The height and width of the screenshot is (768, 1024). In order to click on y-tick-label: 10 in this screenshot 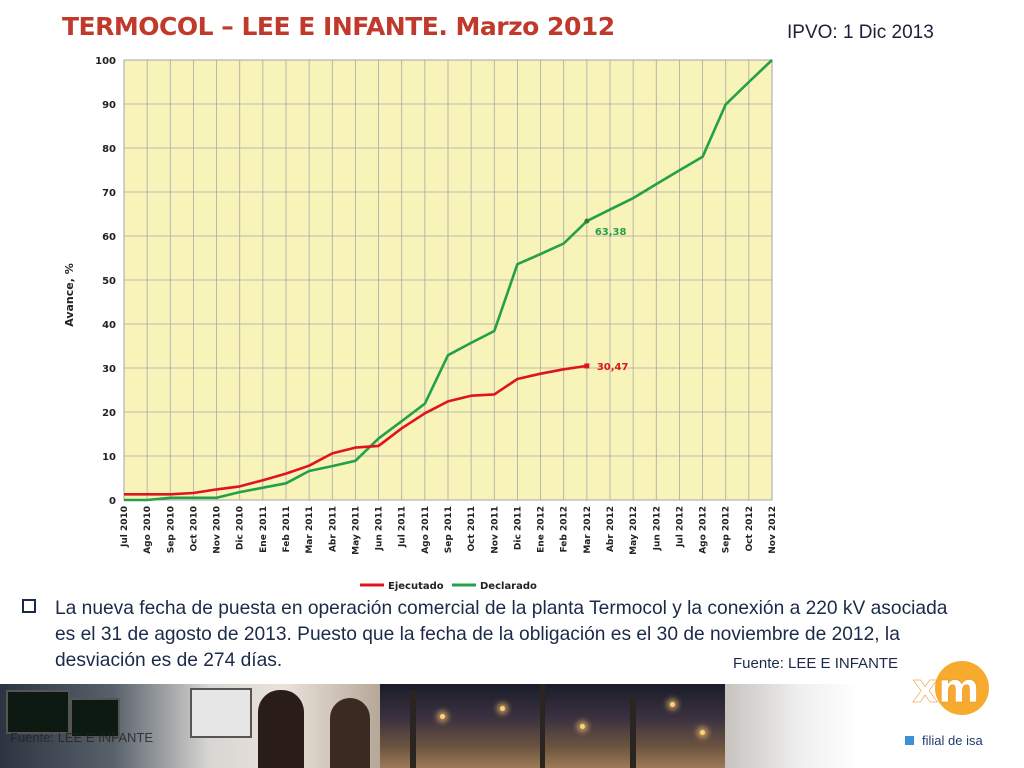, I will do `click(109, 457)`.